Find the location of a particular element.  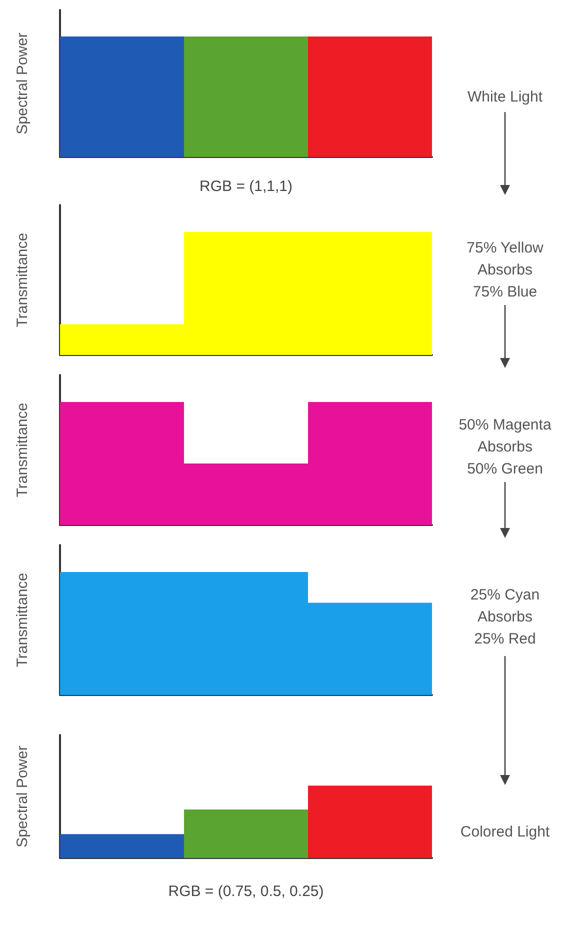

text: 25% Cyan Absorbs 25% Red is located at coordinates (505, 617).